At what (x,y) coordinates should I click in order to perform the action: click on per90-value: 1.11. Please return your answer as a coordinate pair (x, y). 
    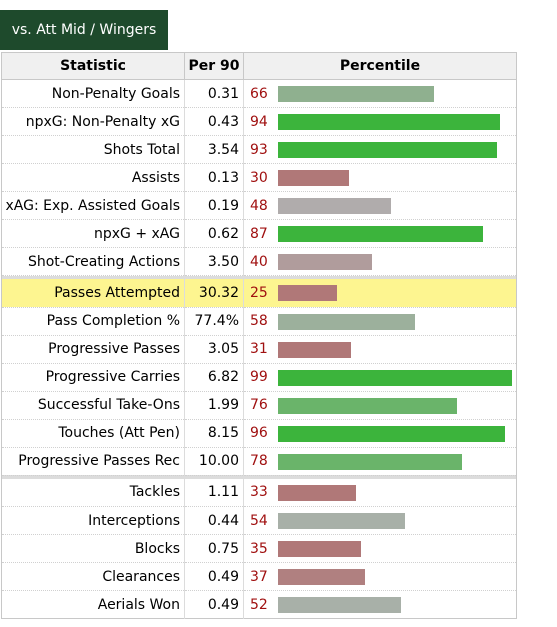
    Looking at the image, I should click on (214, 492).